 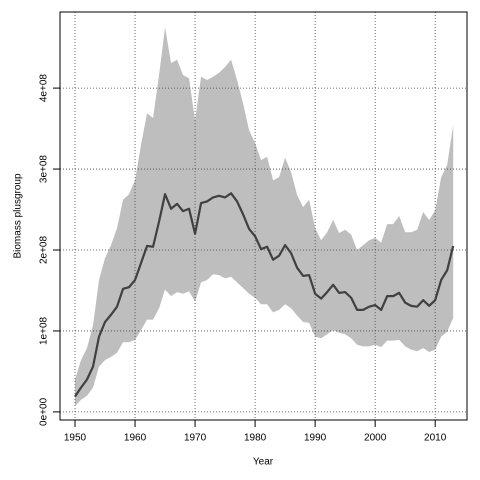 I want to click on x-tick-label: 2010, so click(x=435, y=438).